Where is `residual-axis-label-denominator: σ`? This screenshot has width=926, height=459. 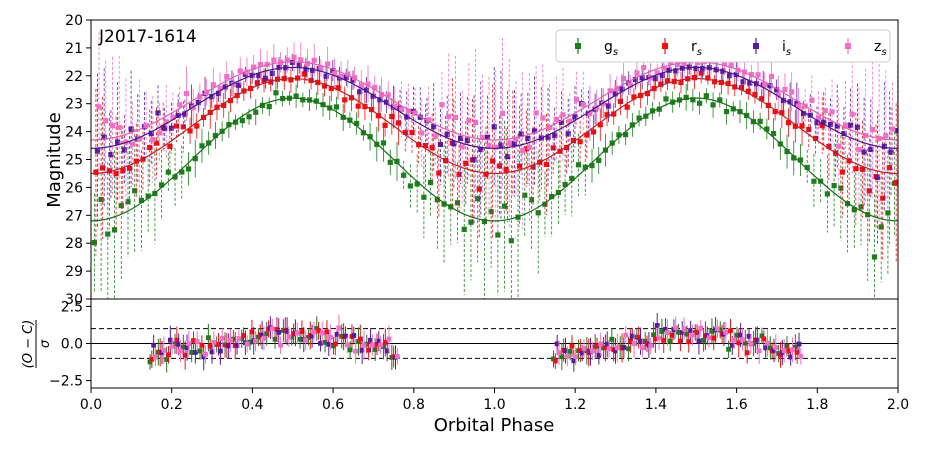
residual-axis-label-denominator: σ is located at coordinates (45, 343).